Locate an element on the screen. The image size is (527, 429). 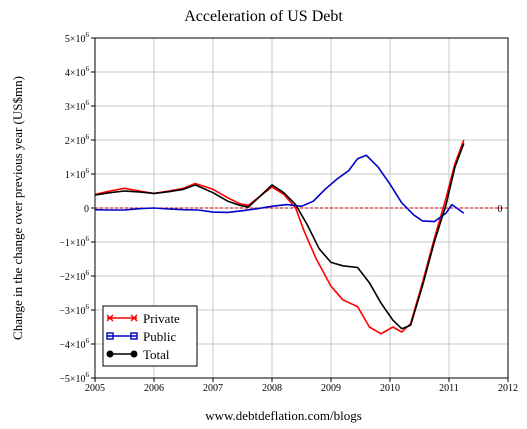
zero-reference-label: 0 is located at coordinates (500, 209).